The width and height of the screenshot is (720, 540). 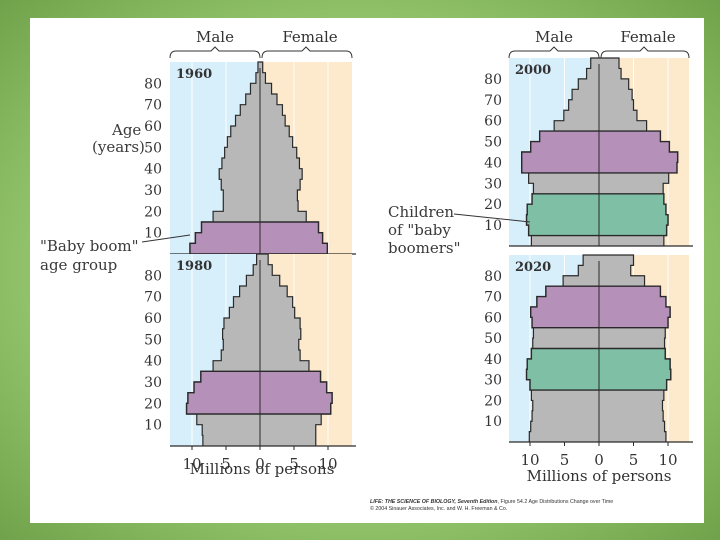 What do you see at coordinates (153, 298) in the screenshot?
I see `panel-1980-age-tick-70: 70` at bounding box center [153, 298].